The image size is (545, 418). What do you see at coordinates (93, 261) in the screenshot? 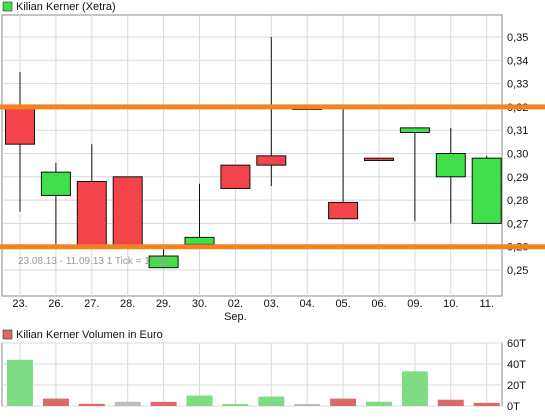
I see `chart-range-note: 23.08.13 - 11.09.13 1 Tick = 1 Tag` at bounding box center [93, 261].